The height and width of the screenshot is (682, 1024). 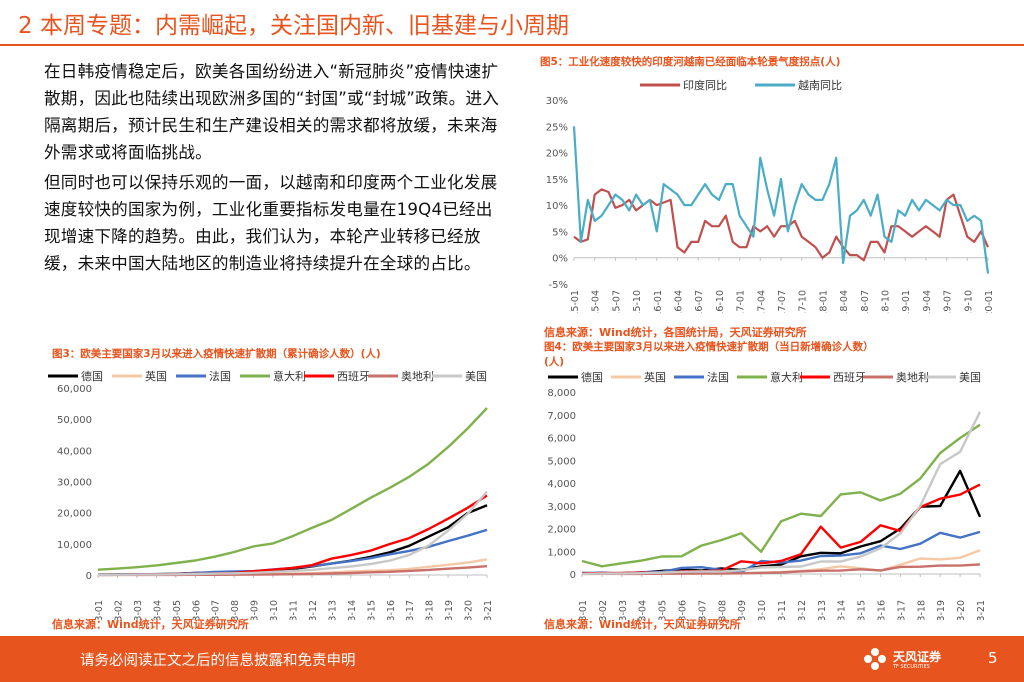 I want to click on legend-label: 印度同比, so click(x=705, y=85).